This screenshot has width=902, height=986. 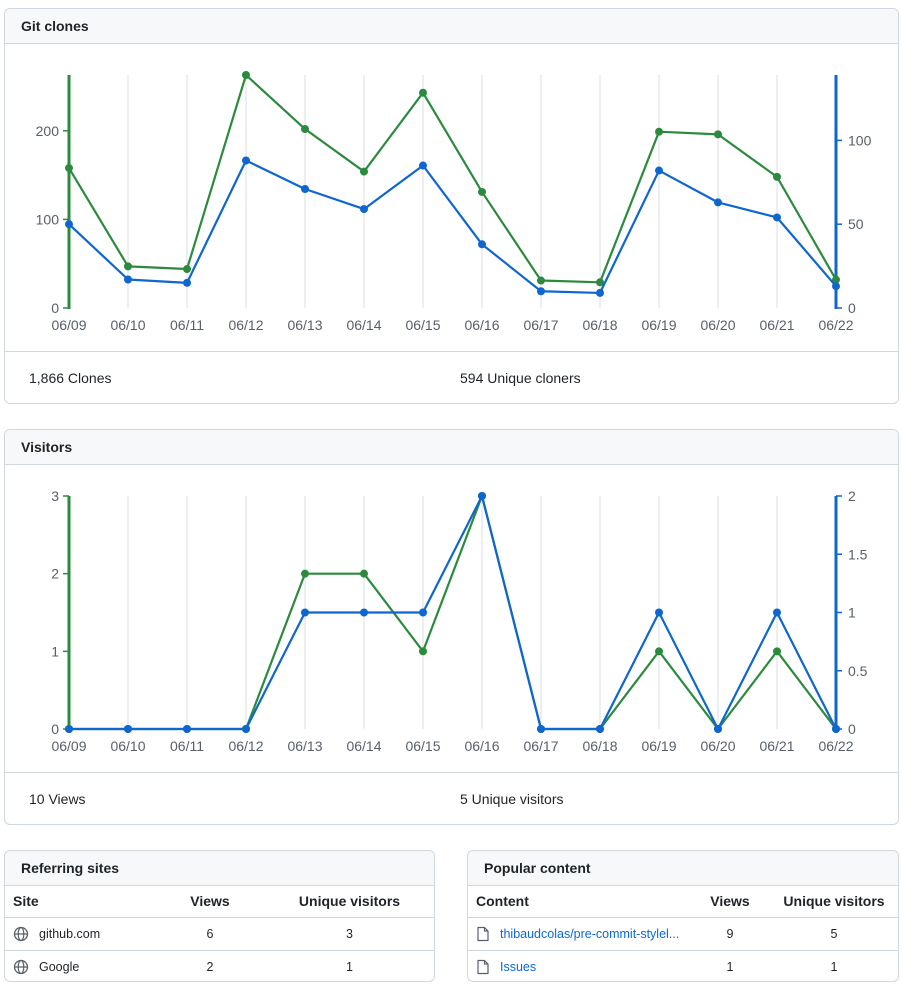 What do you see at coordinates (48, 131) in the screenshot?
I see `left-tick-label: 200` at bounding box center [48, 131].